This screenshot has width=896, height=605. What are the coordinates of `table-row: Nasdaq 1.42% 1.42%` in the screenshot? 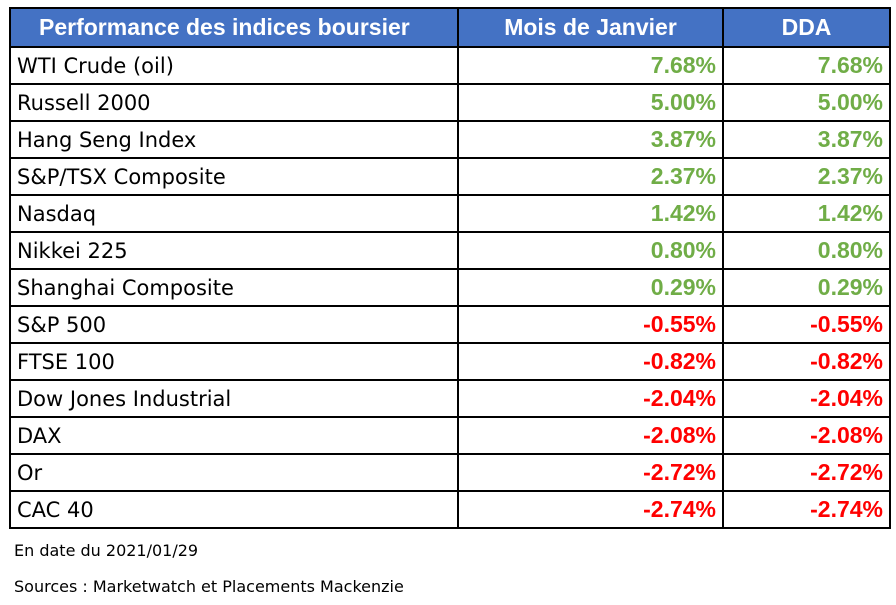 It's located at (450, 213).